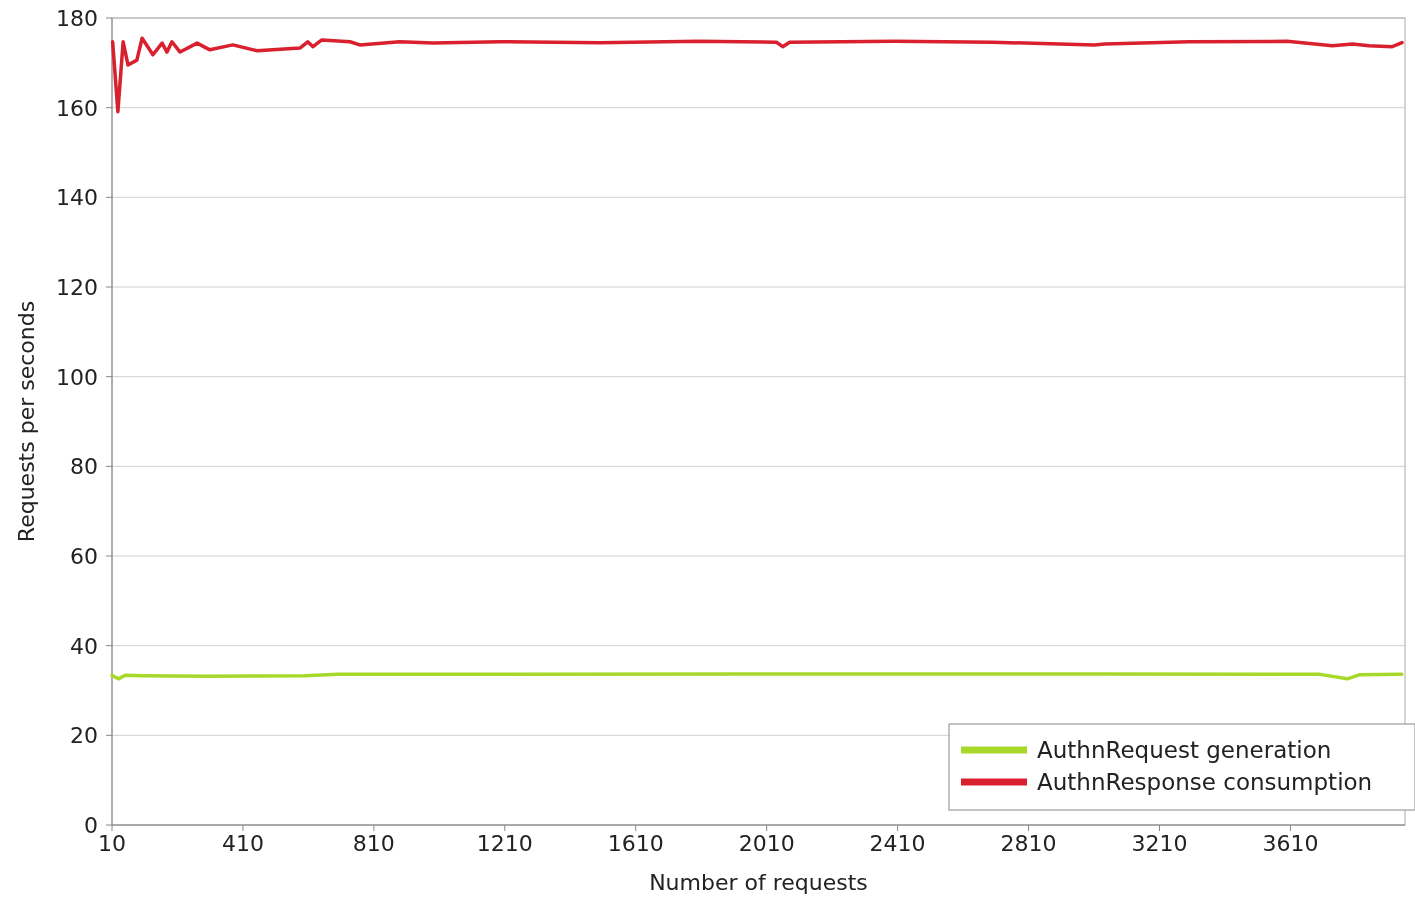  Describe the element at coordinates (897, 843) in the screenshot. I see `x-tick-label: 2410` at that location.